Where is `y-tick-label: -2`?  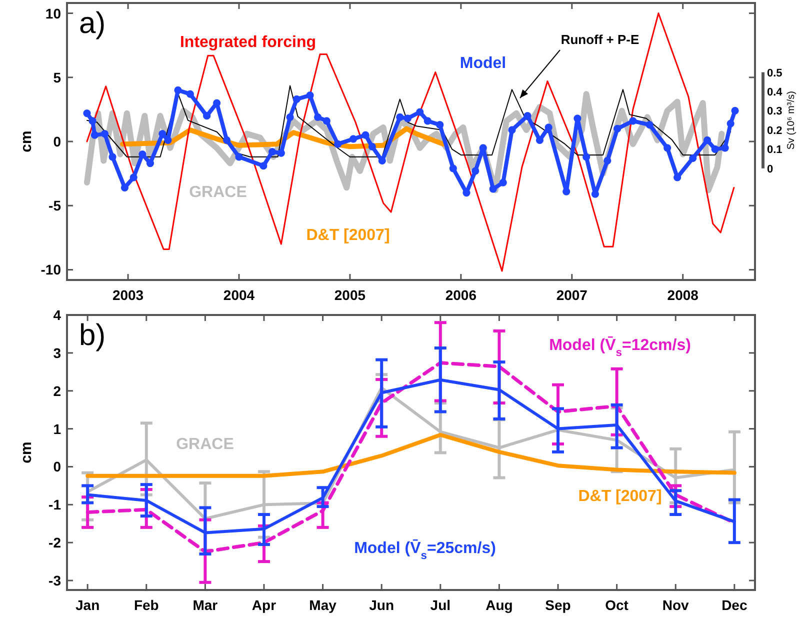 y-tick-label: -2 is located at coordinates (55, 542).